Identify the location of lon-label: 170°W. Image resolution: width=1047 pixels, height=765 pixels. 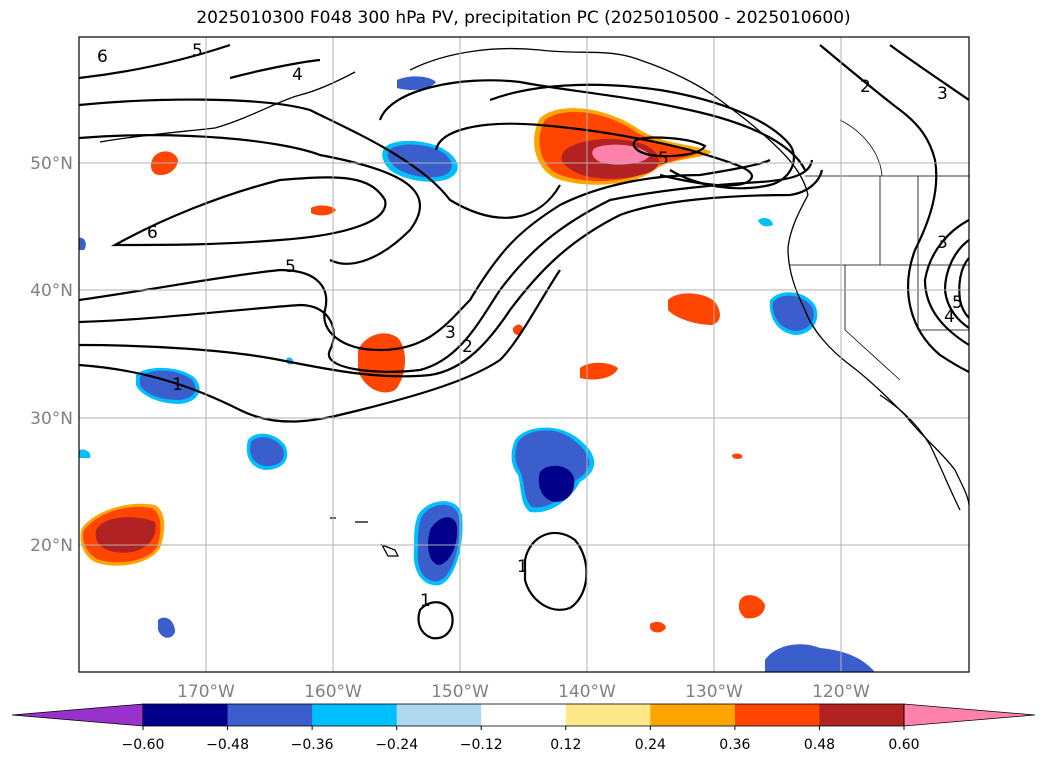
(206, 692).